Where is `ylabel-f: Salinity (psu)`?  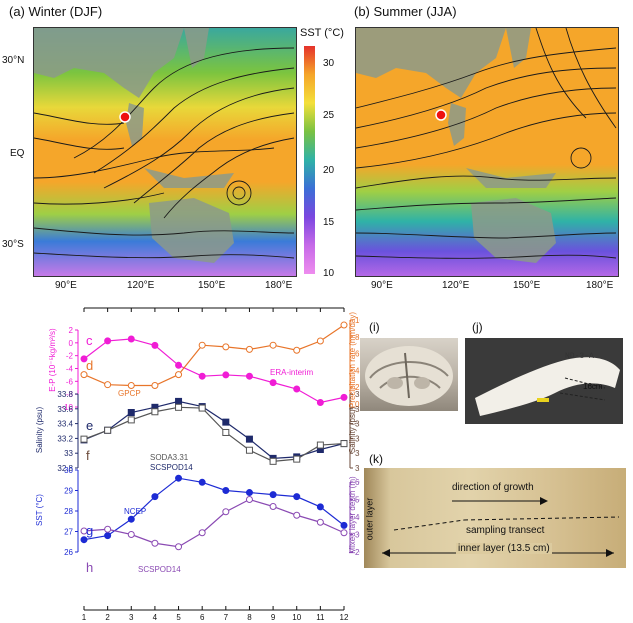 ylabel-f: Salinity (psu) is located at coordinates (352, 430).